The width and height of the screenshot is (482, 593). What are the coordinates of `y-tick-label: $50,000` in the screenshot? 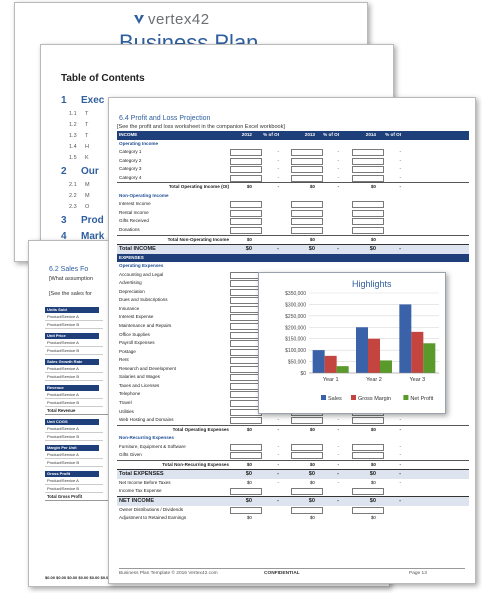 It's located at (297, 363).